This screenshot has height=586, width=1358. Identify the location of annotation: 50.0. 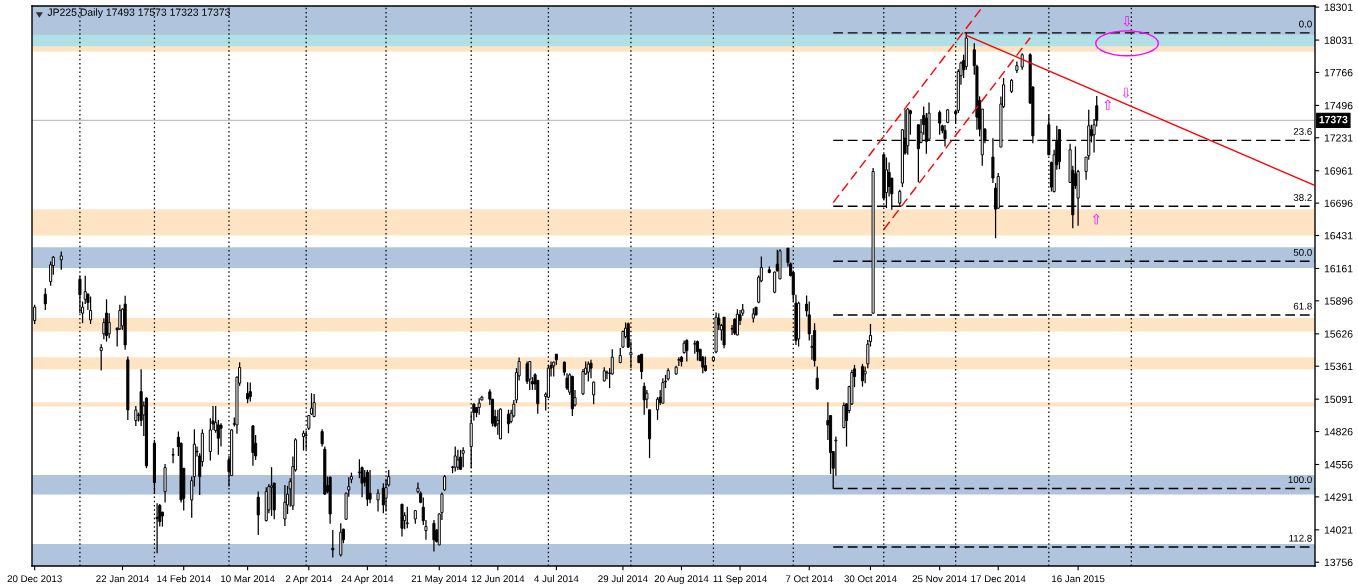
(1302, 252).